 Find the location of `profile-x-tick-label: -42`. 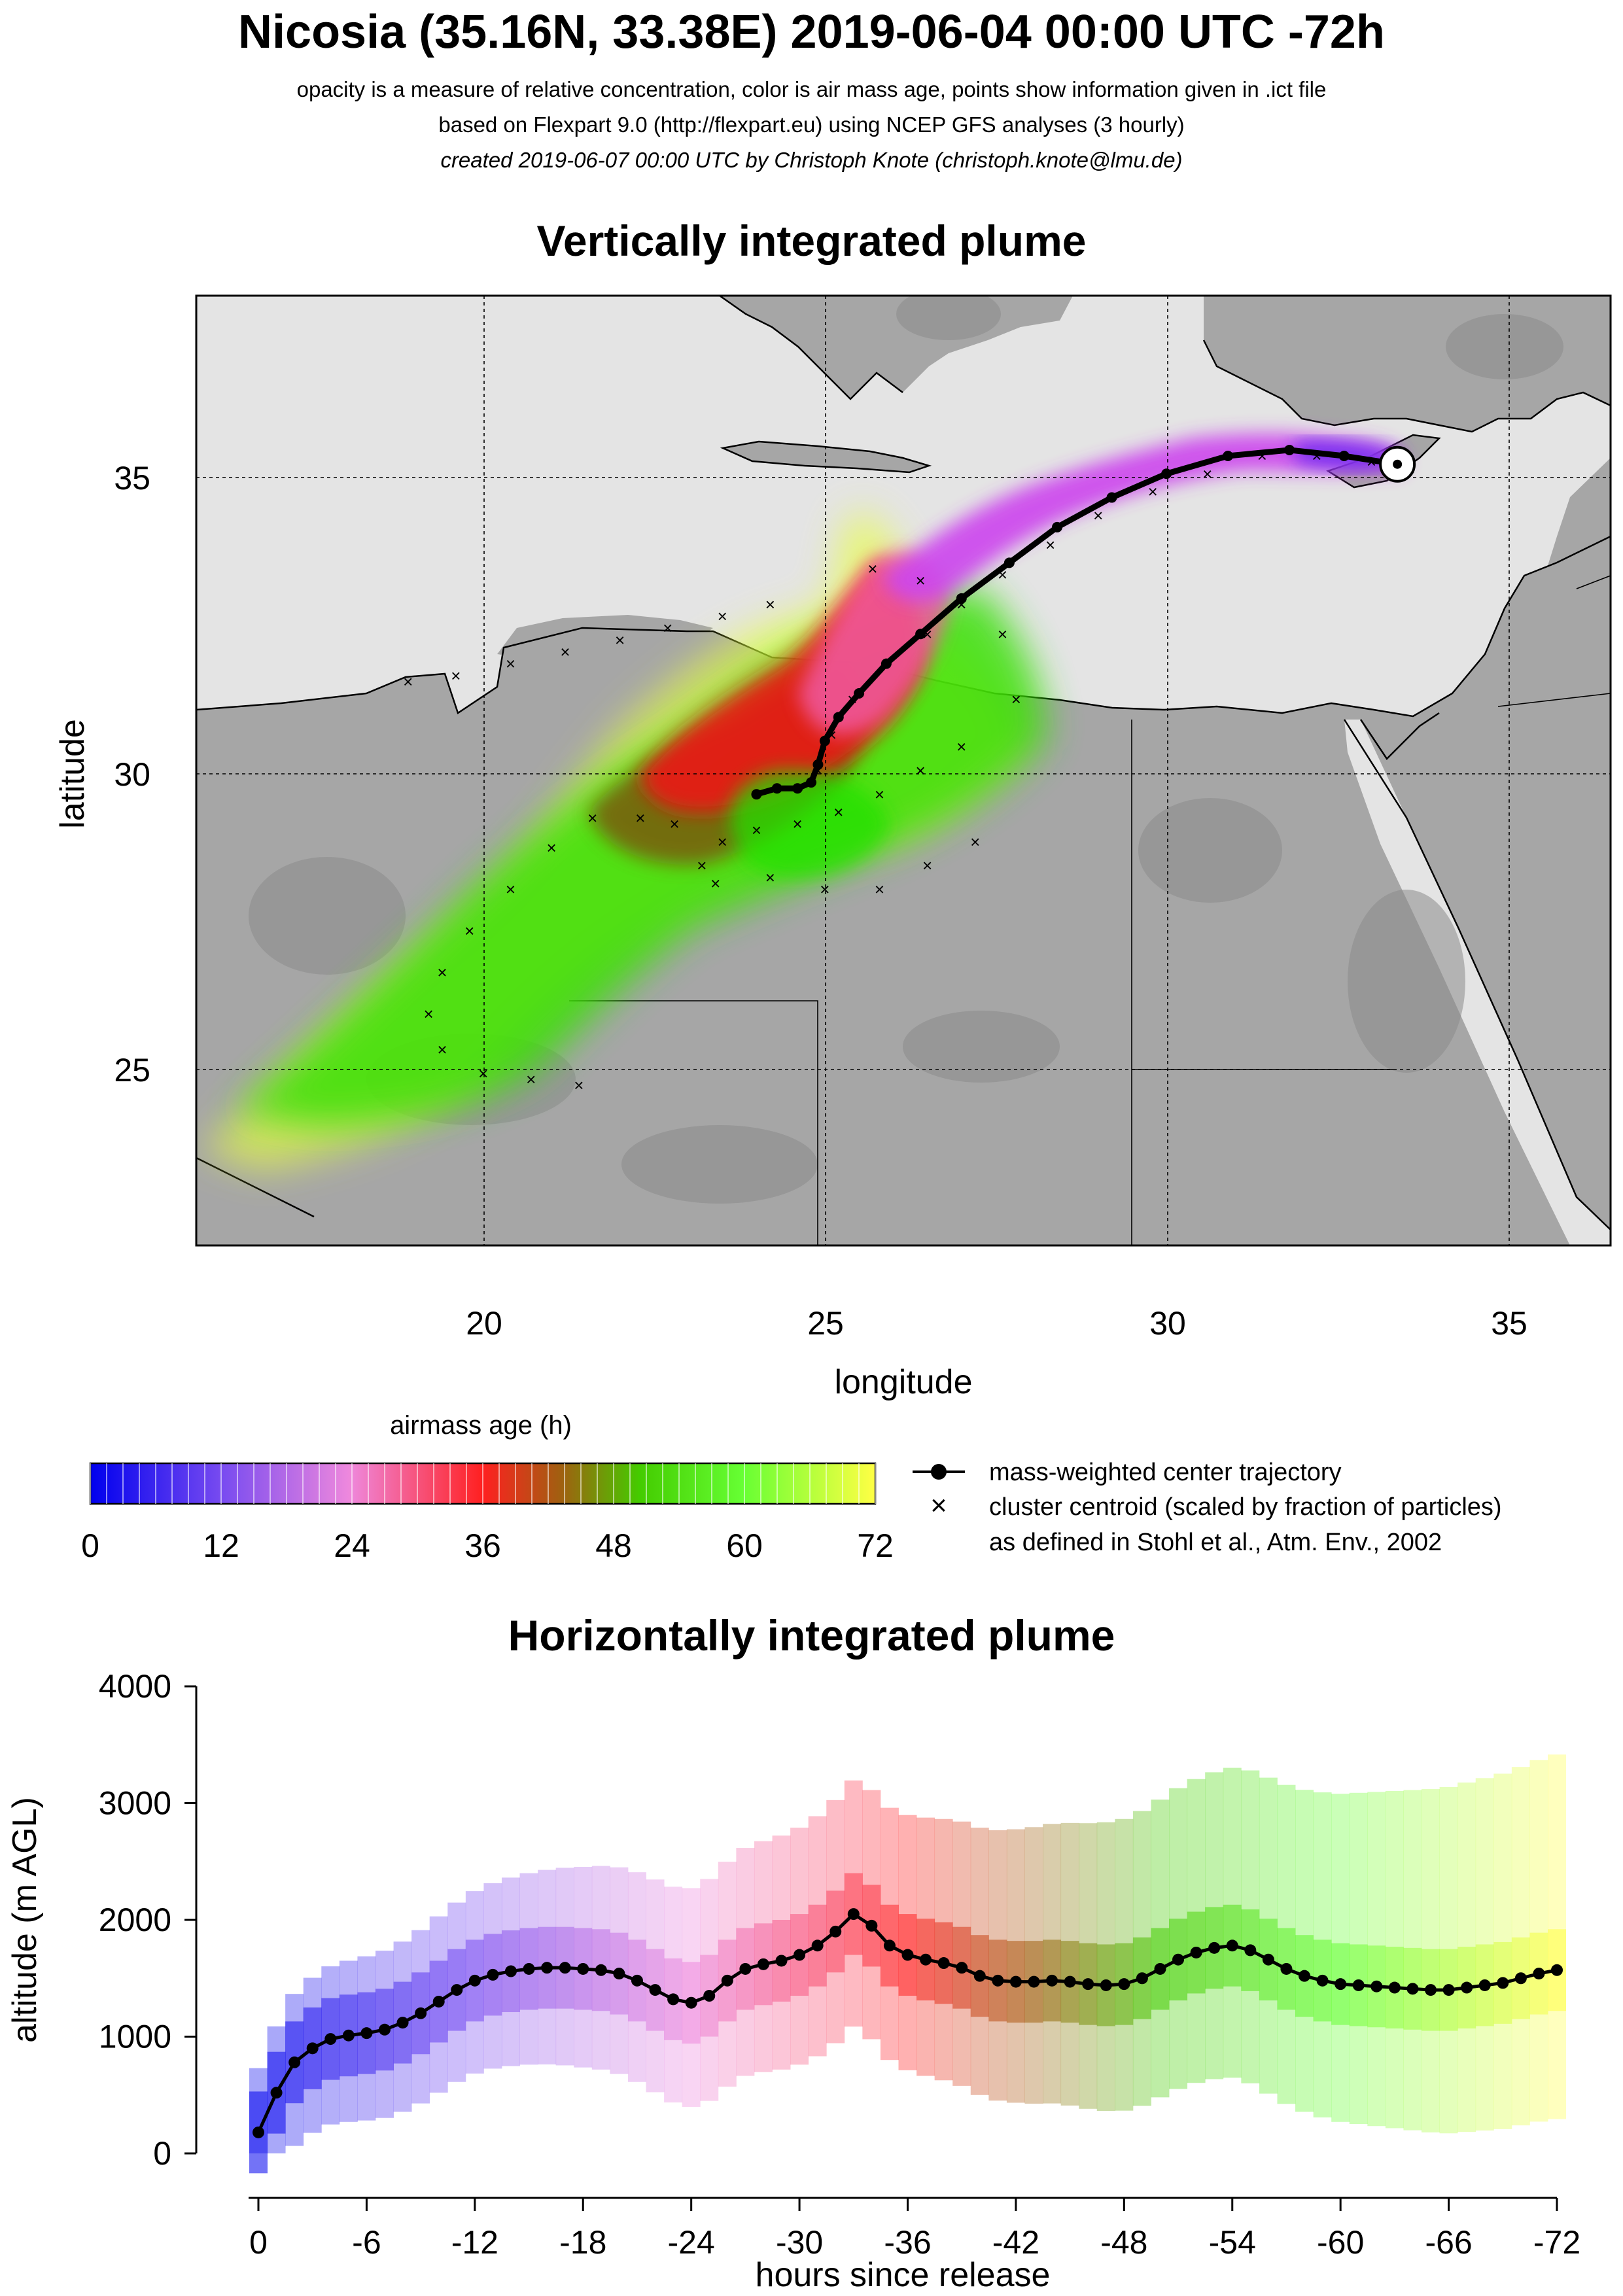

profile-x-tick-label: -42 is located at coordinates (1015, 2242).